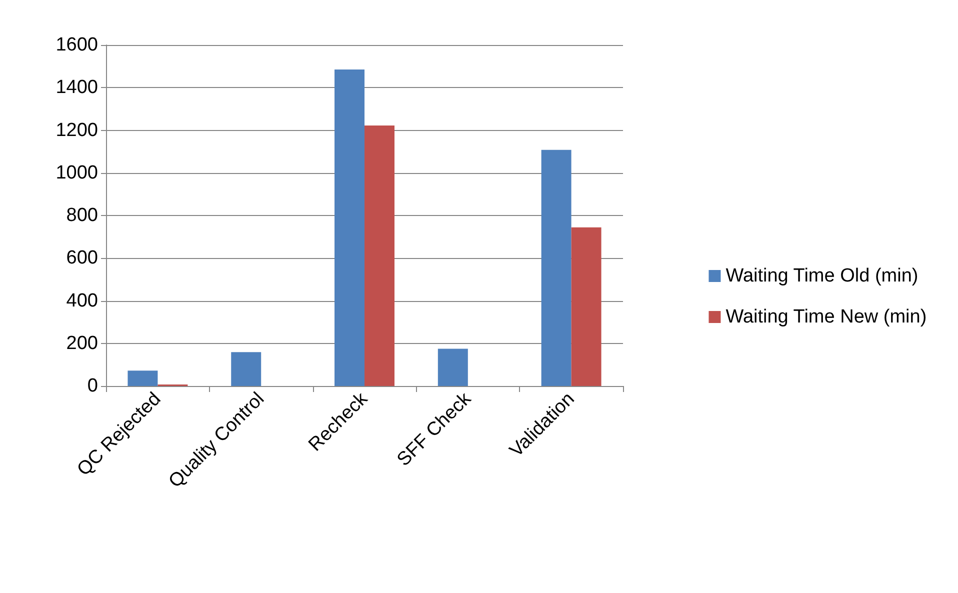 Image resolution: width=958 pixels, height=593 pixels. What do you see at coordinates (826, 317) in the screenshot?
I see `legend-label: Waiting Time New (min)` at bounding box center [826, 317].